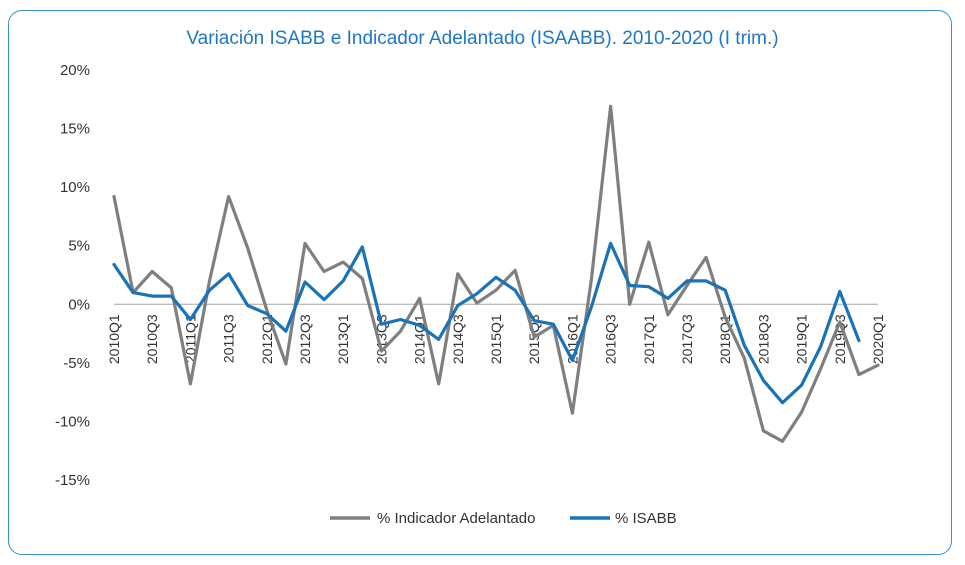  What do you see at coordinates (305, 339) in the screenshot?
I see `x-tick-label: 2012Q3` at bounding box center [305, 339].